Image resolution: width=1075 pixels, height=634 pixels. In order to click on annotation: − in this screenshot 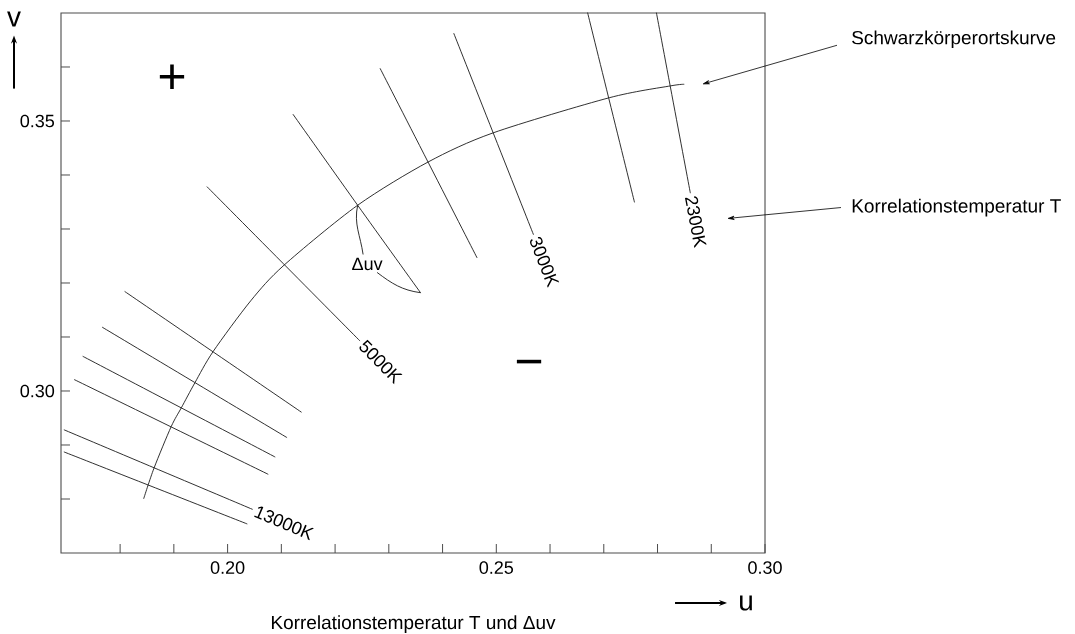, I will do `click(529, 361)`.